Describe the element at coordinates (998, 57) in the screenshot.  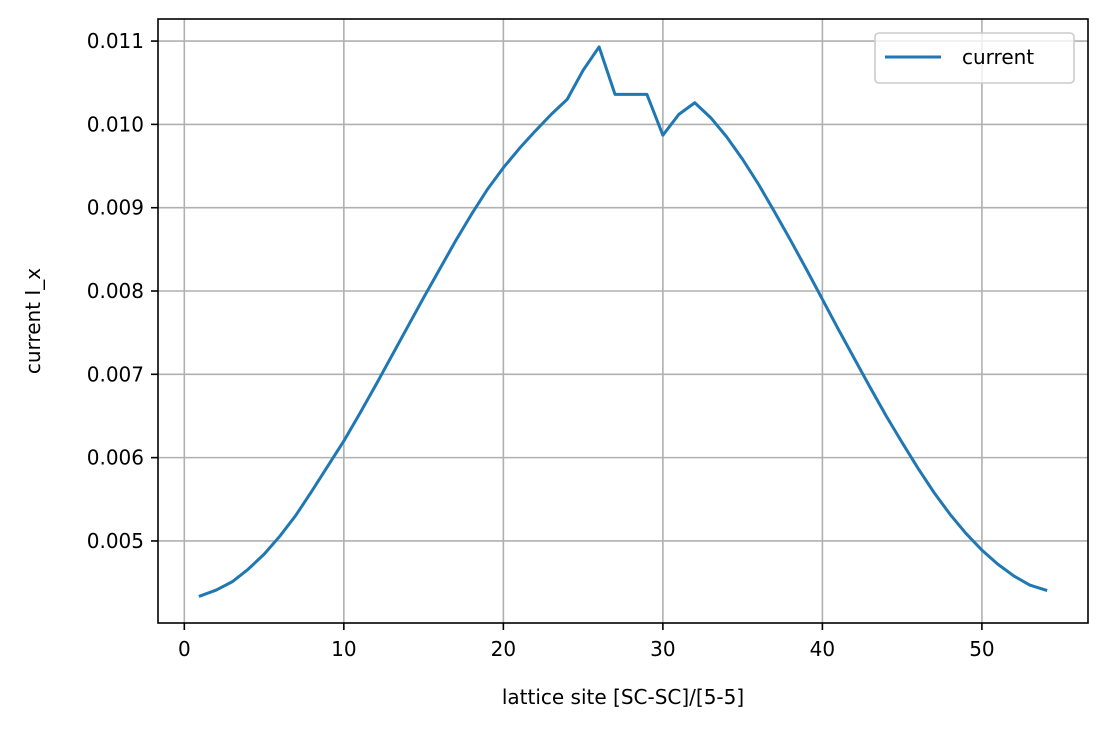
I see `legend-label-current: current` at that location.